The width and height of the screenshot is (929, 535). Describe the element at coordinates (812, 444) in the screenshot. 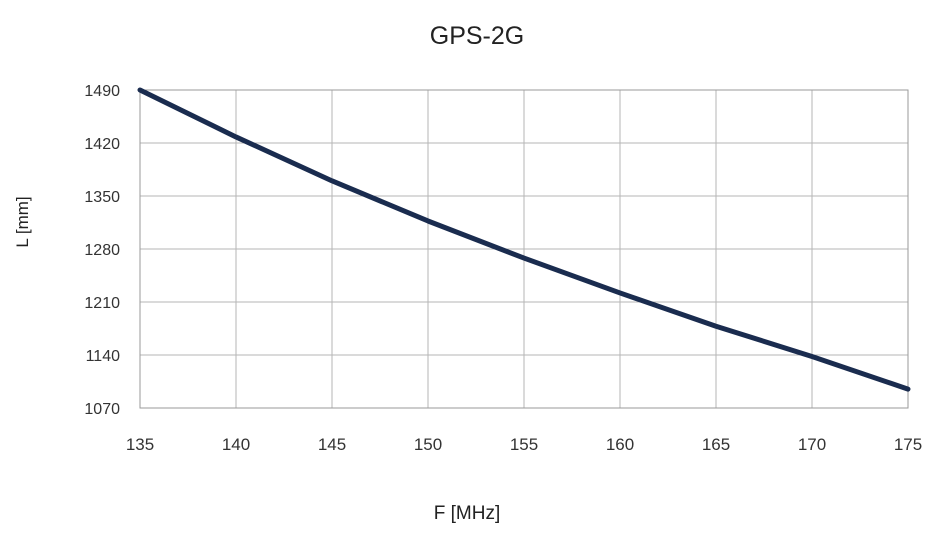

I see `x-tick-label: 170` at that location.